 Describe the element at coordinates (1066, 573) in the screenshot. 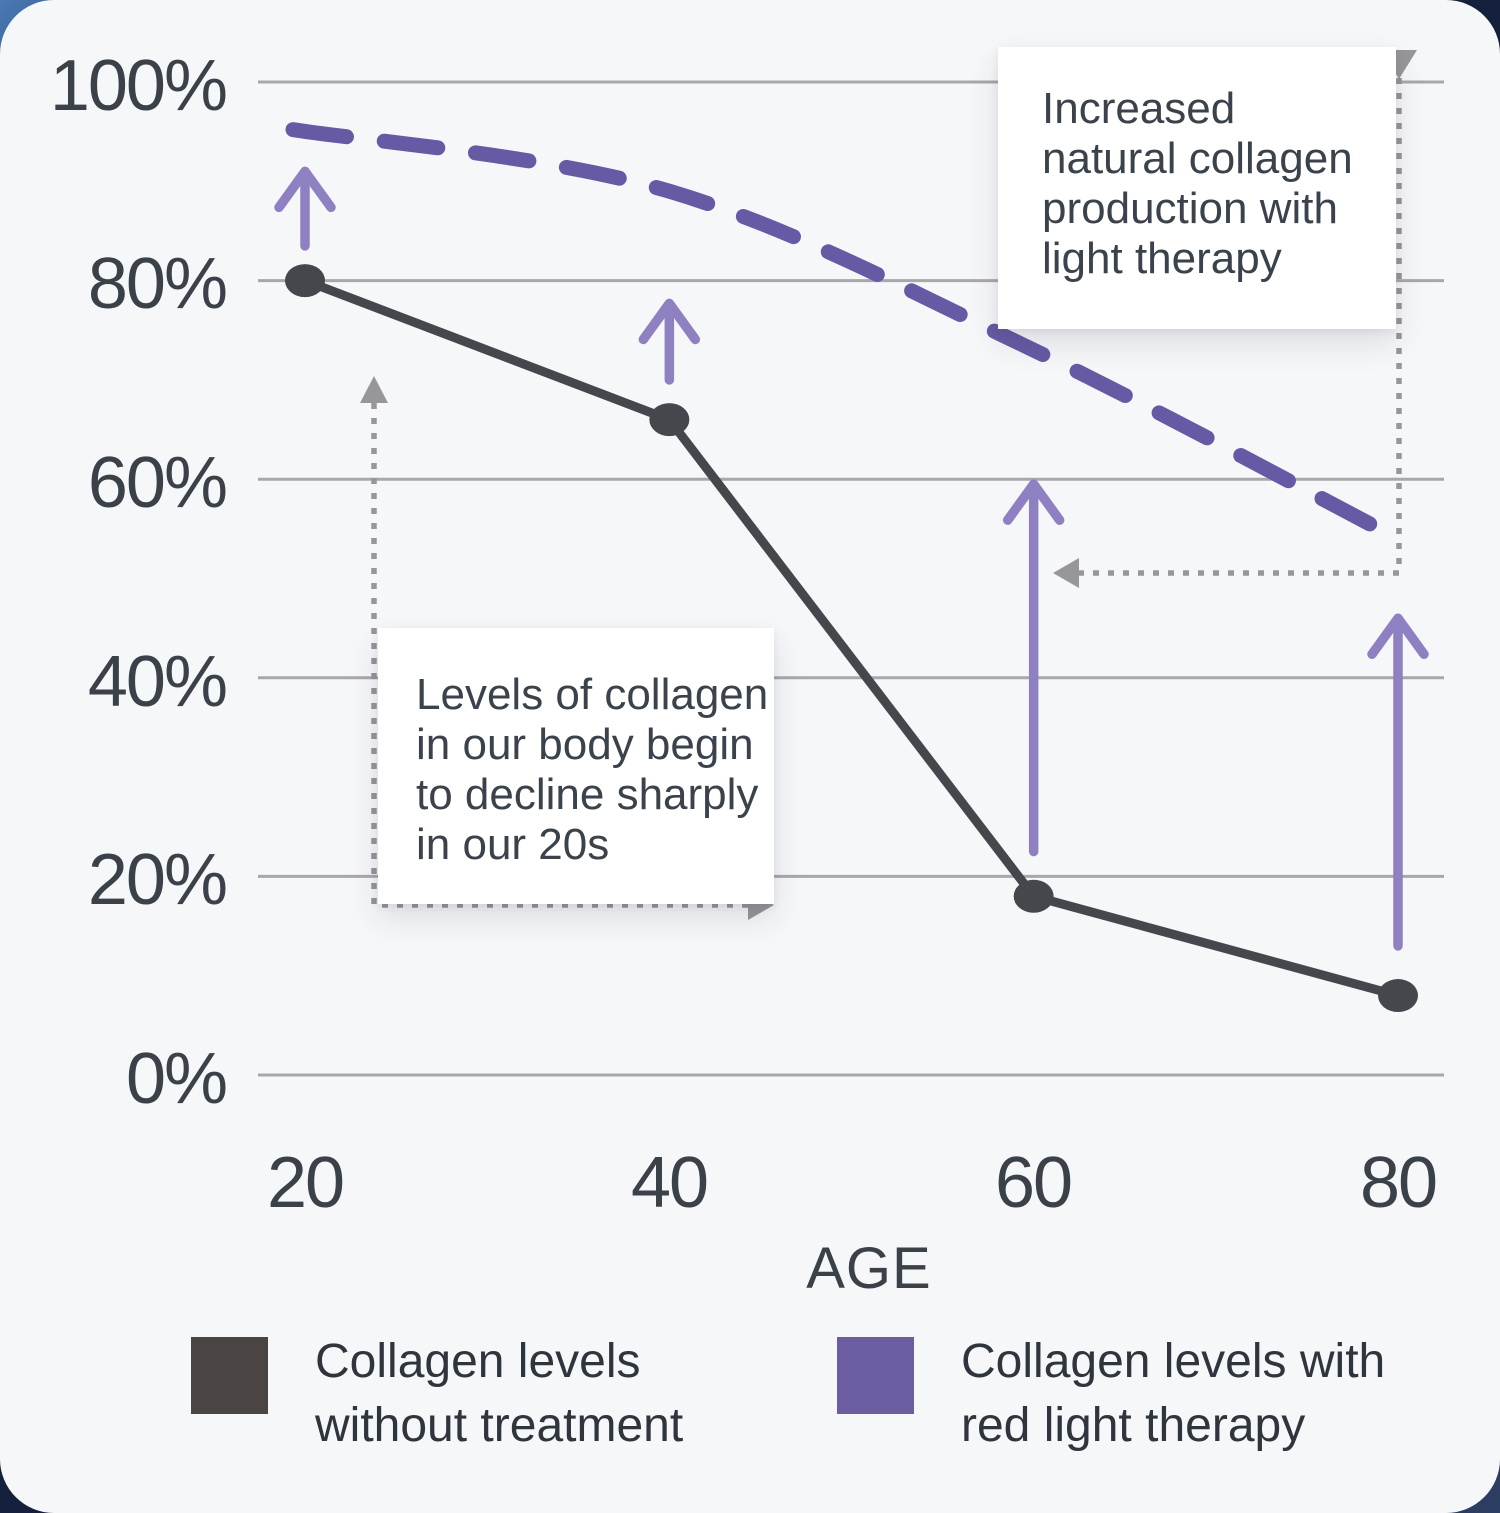

I see `triangle-left-icon` at that location.